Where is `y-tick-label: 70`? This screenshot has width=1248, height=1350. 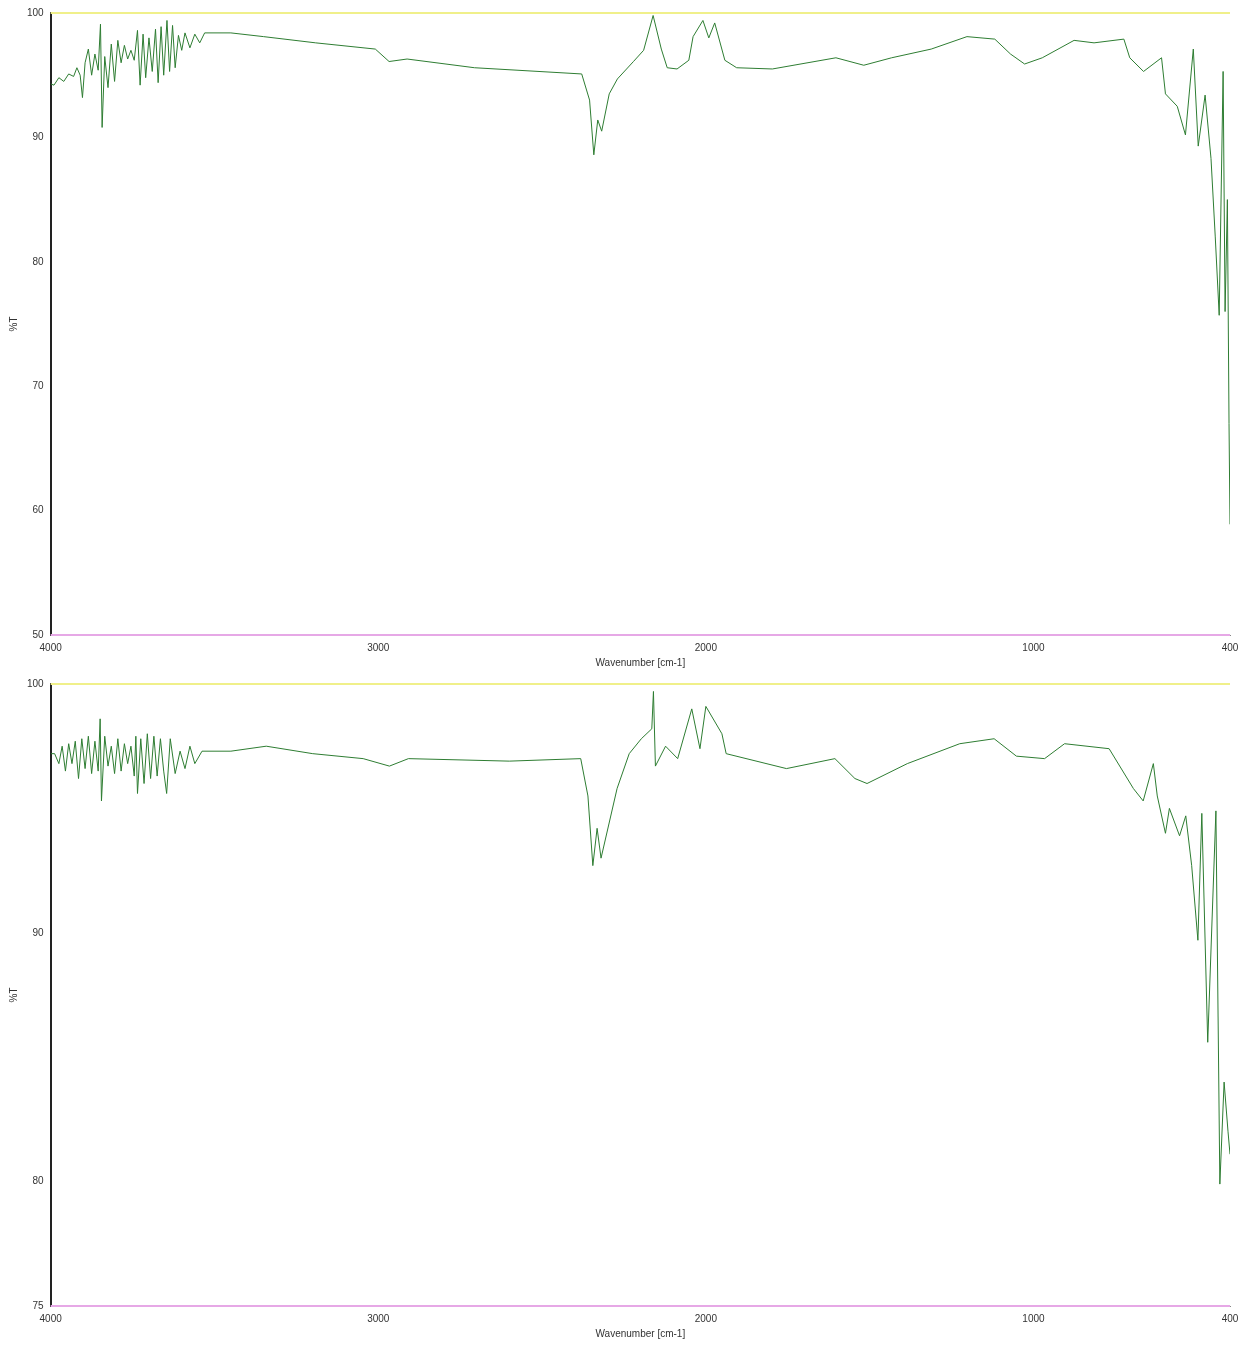
y-tick-label: 70 is located at coordinates (38, 385).